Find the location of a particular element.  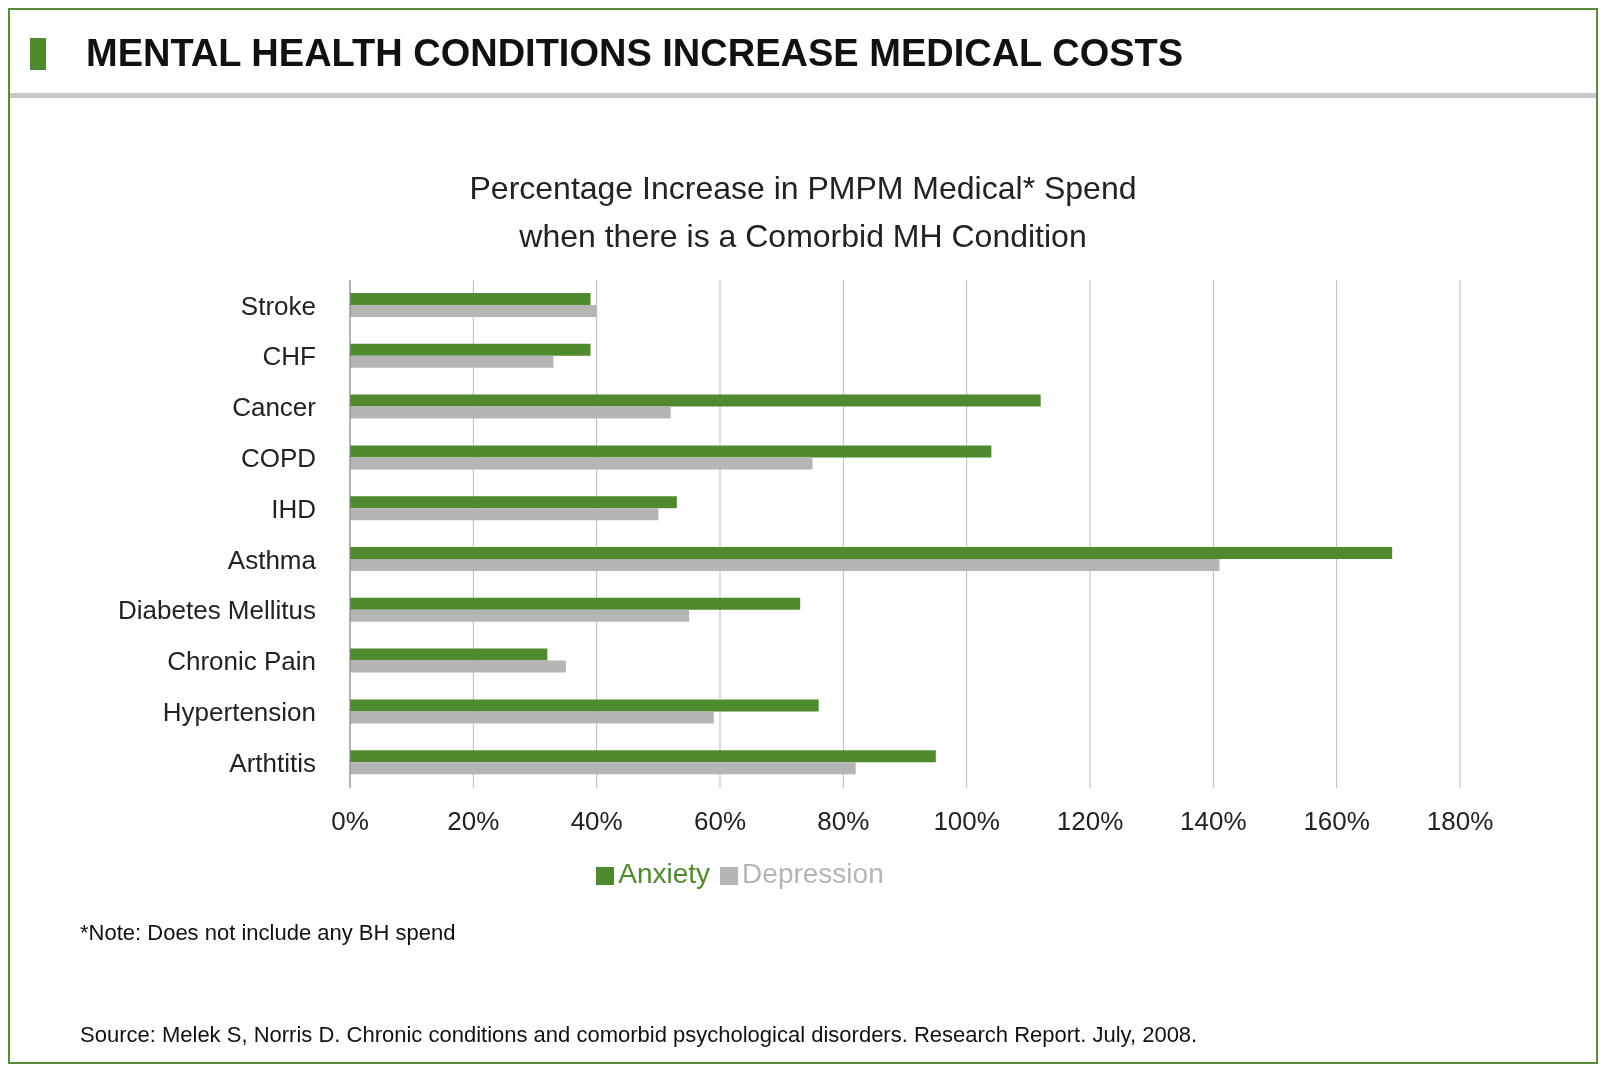

legend-label: Depression is located at coordinates (813, 873).